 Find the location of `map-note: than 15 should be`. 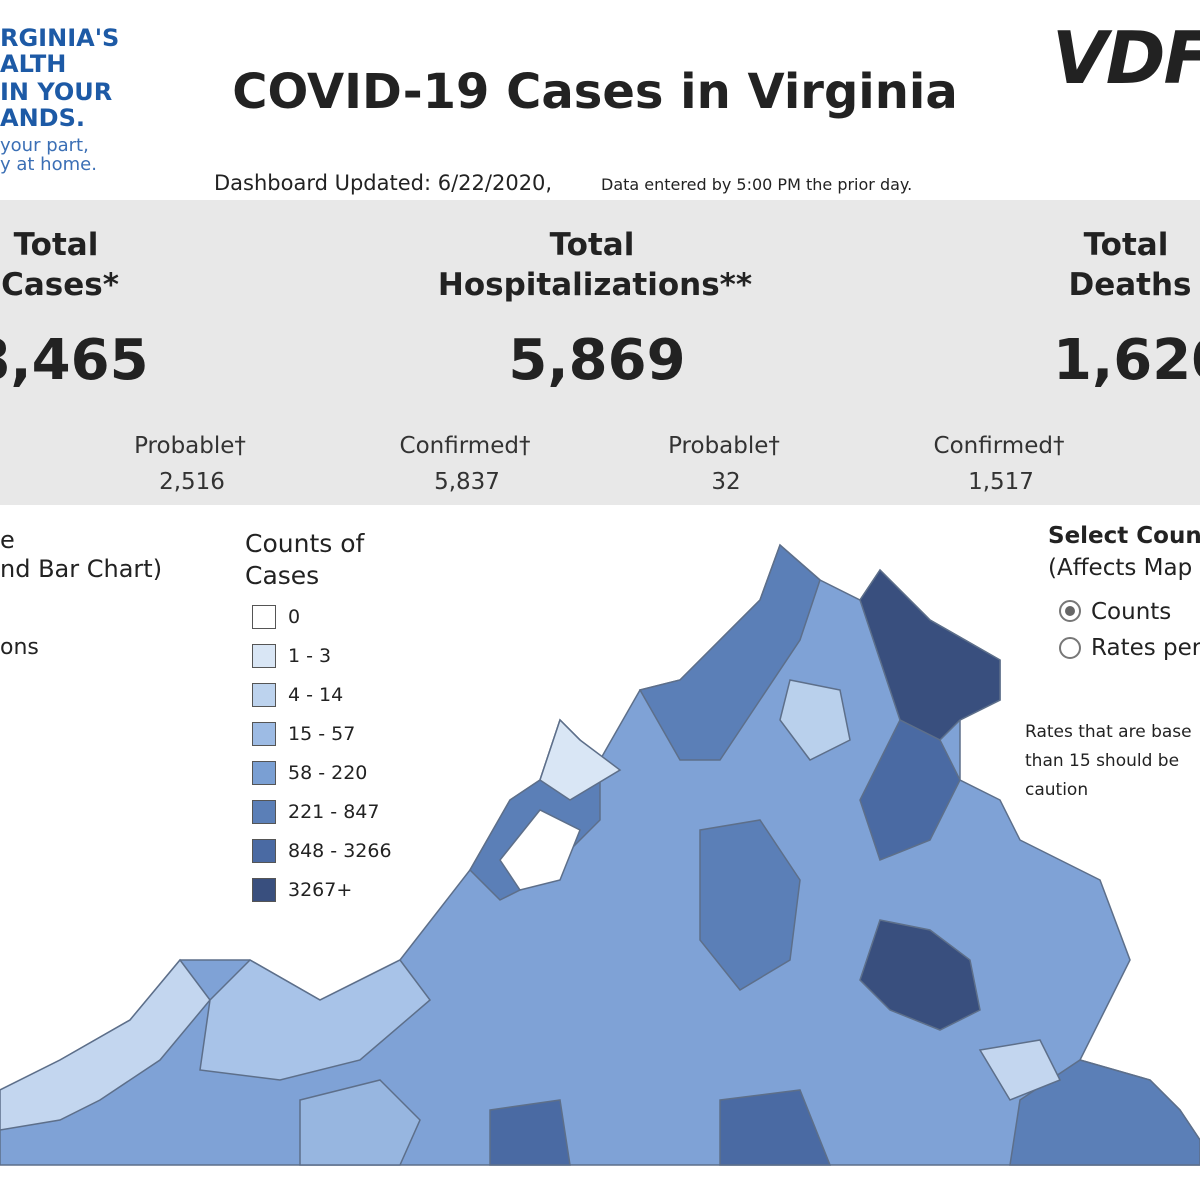

map-note: than 15 should be is located at coordinates (1102, 761).